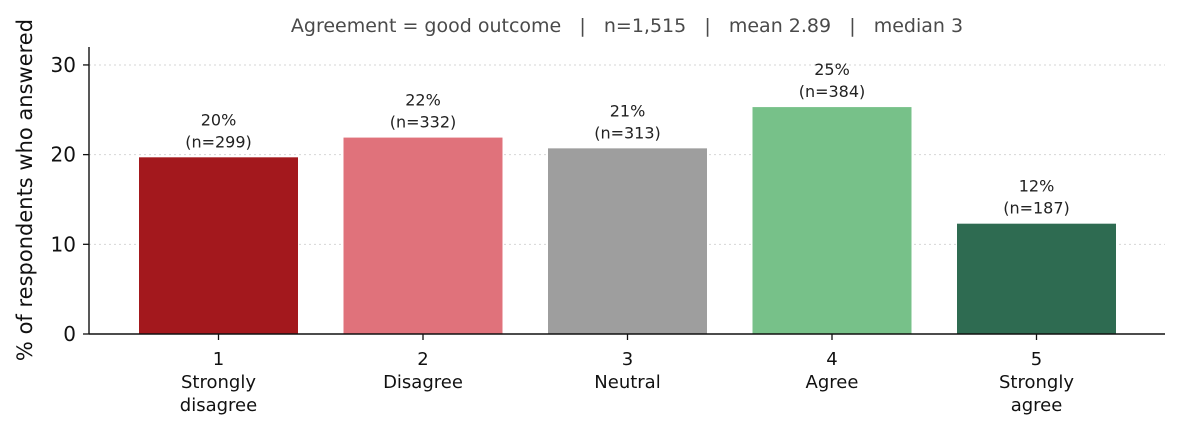  I want to click on data-label-count: (n=187), so click(1036, 208).